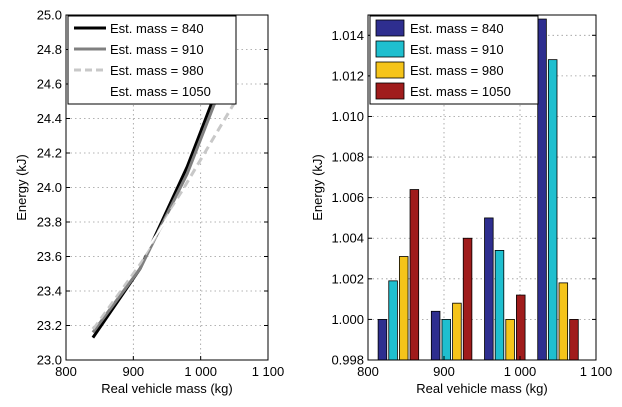  I want to click on y-tick-label: 23.6, so click(49, 256).